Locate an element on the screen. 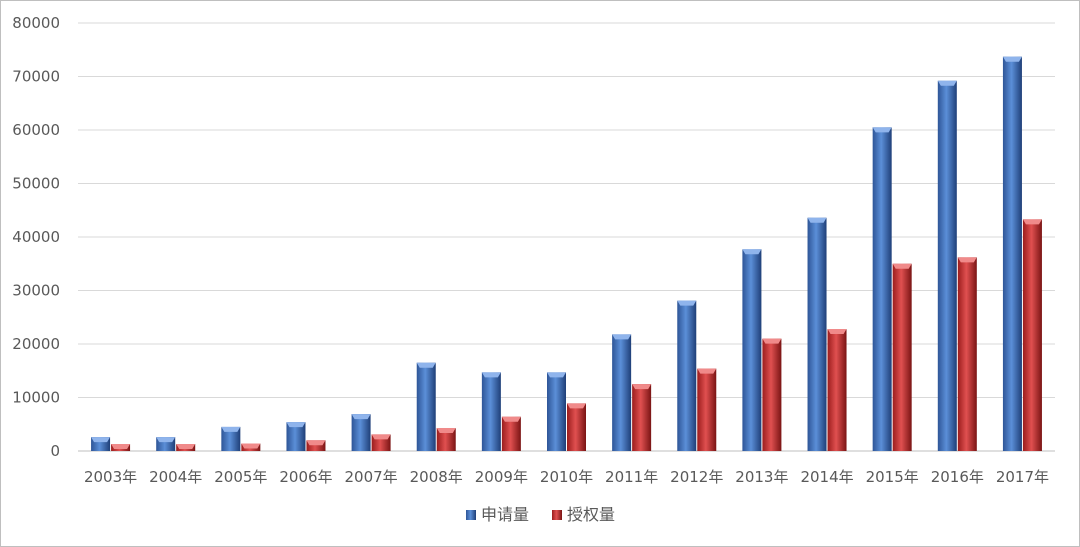  x-tick-label: 2012年 is located at coordinates (696, 477).